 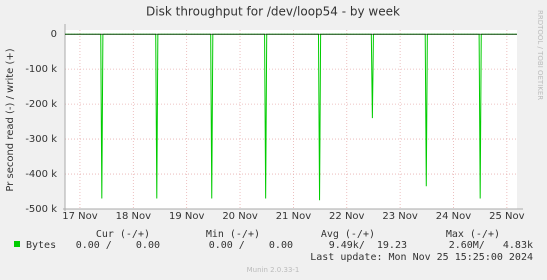 What do you see at coordinates (368, 245) in the screenshot?
I see `legend-value: 9.49k/ 19.23` at bounding box center [368, 245].